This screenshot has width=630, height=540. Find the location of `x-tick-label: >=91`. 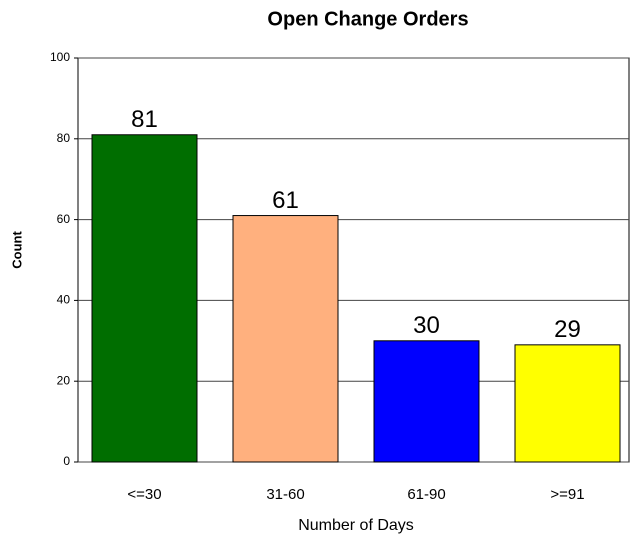

x-tick-label: >=91 is located at coordinates (567, 494).